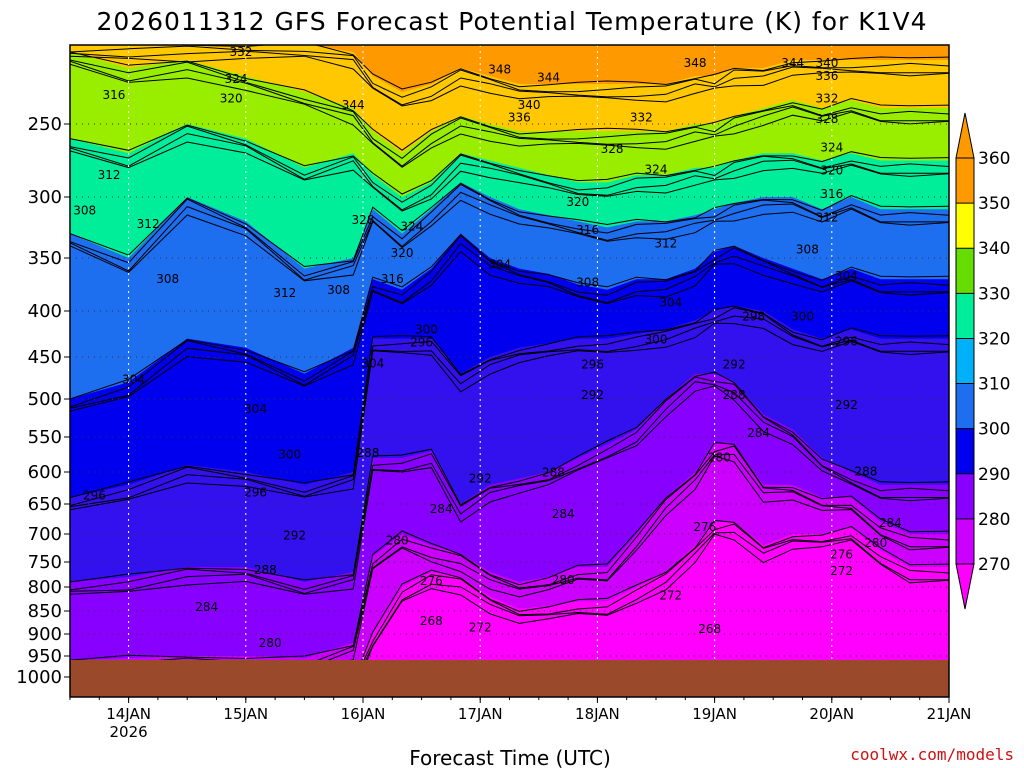 The width and height of the screenshot is (1024, 768). Describe the element at coordinates (994, 565) in the screenshot. I see `colorbar-label: 270` at that location.